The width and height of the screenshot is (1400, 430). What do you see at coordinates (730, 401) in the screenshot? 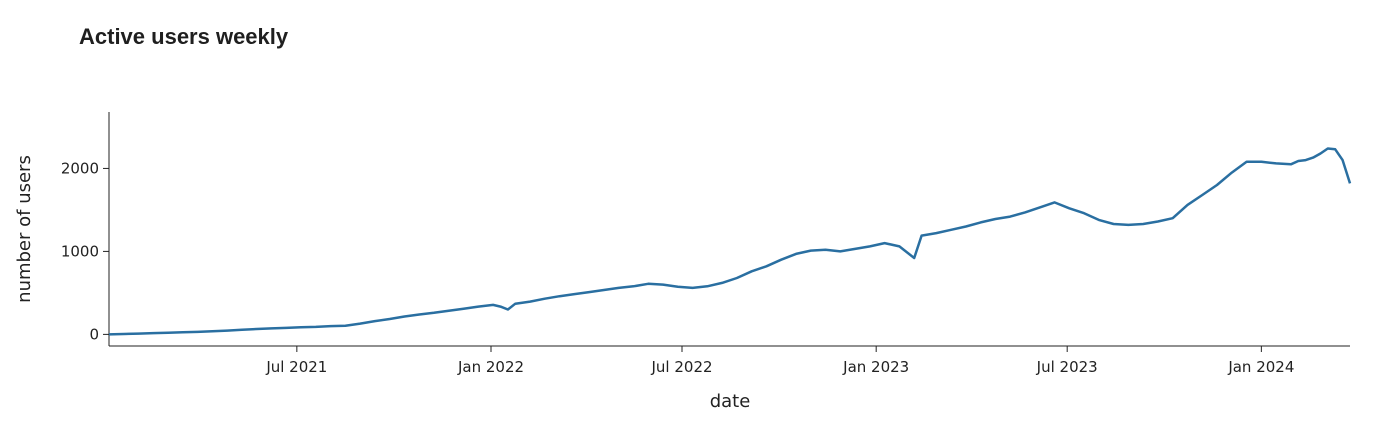
I see `x-axis-title: date` at bounding box center [730, 401].